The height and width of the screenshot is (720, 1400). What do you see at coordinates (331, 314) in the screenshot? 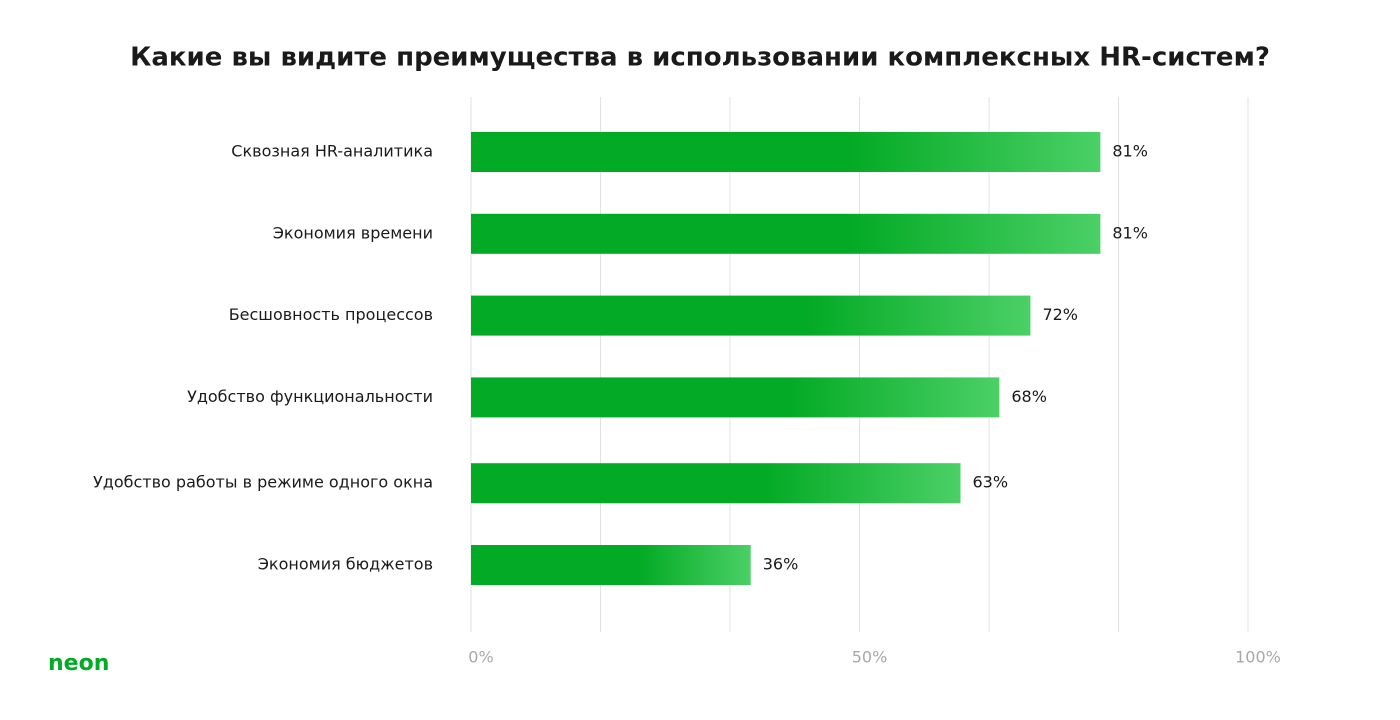
I see `category-label: Бесшовность процессов` at bounding box center [331, 314].